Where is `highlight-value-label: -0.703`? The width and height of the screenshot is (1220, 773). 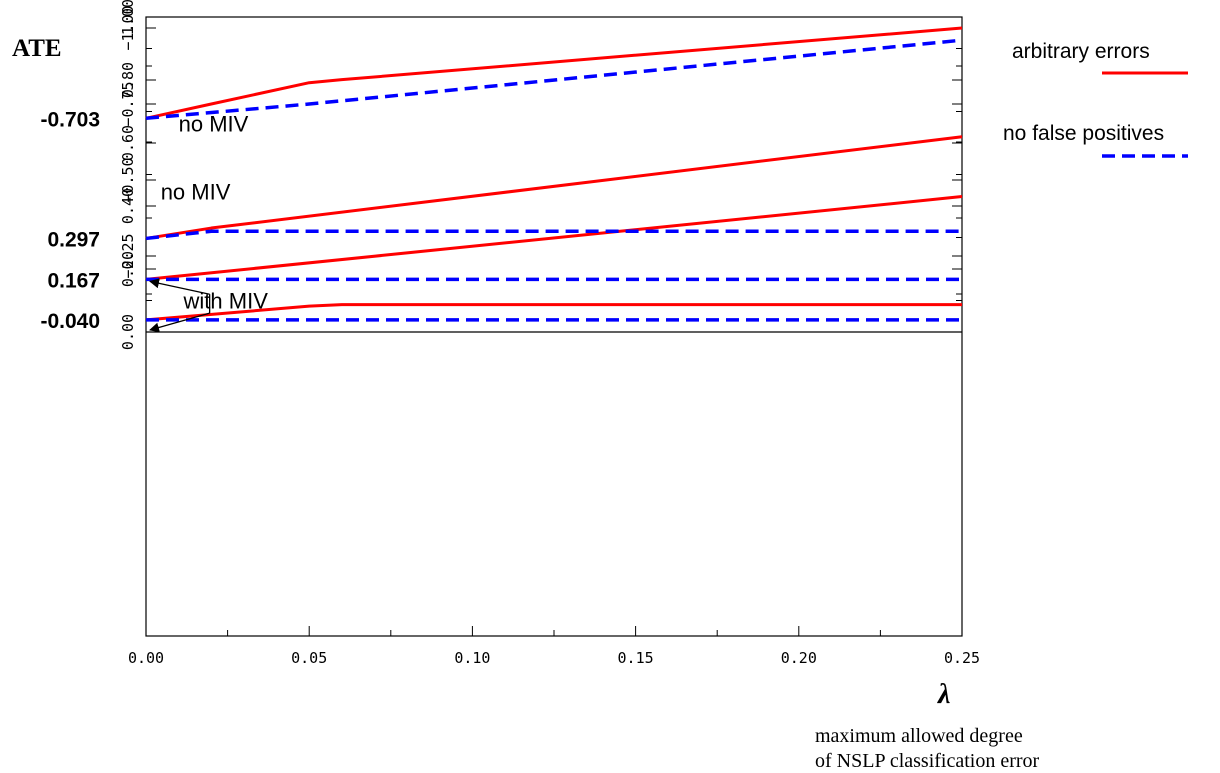
highlight-value-label: -0.703 is located at coordinates (70, 119).